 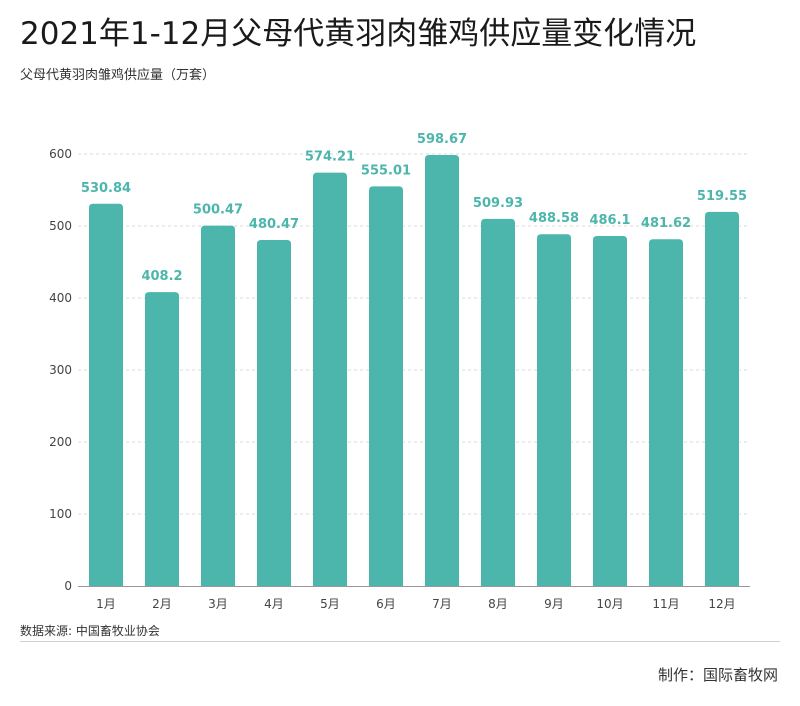 I want to click on data-source: 数据来源: 中国畜牧业协会, so click(x=90, y=631).